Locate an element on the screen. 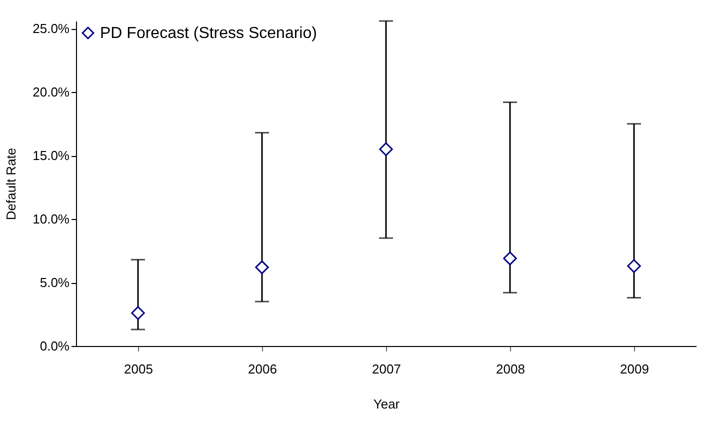  x-tick-label: 2007 is located at coordinates (386, 369).